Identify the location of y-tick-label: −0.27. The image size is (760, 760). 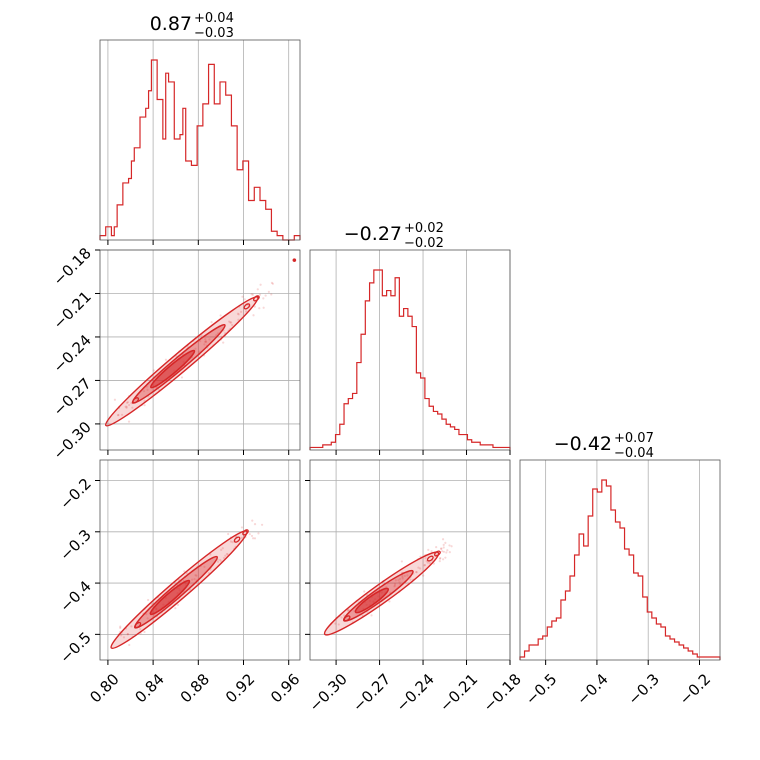
(72, 397).